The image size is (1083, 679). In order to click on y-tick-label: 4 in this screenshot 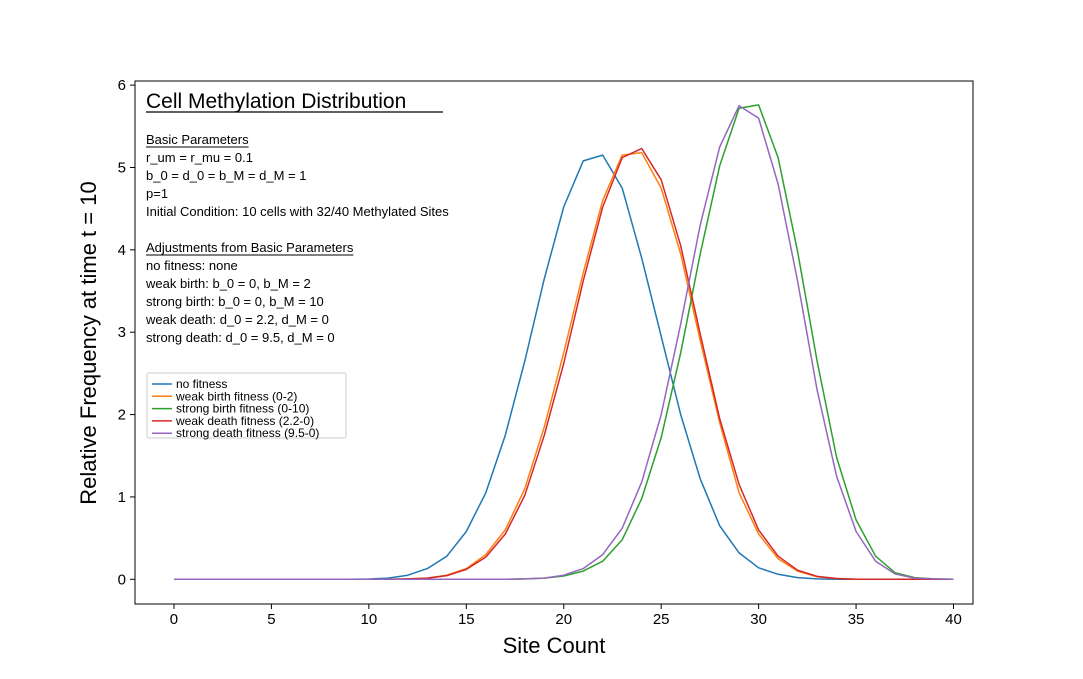, I will do `click(122, 250)`.